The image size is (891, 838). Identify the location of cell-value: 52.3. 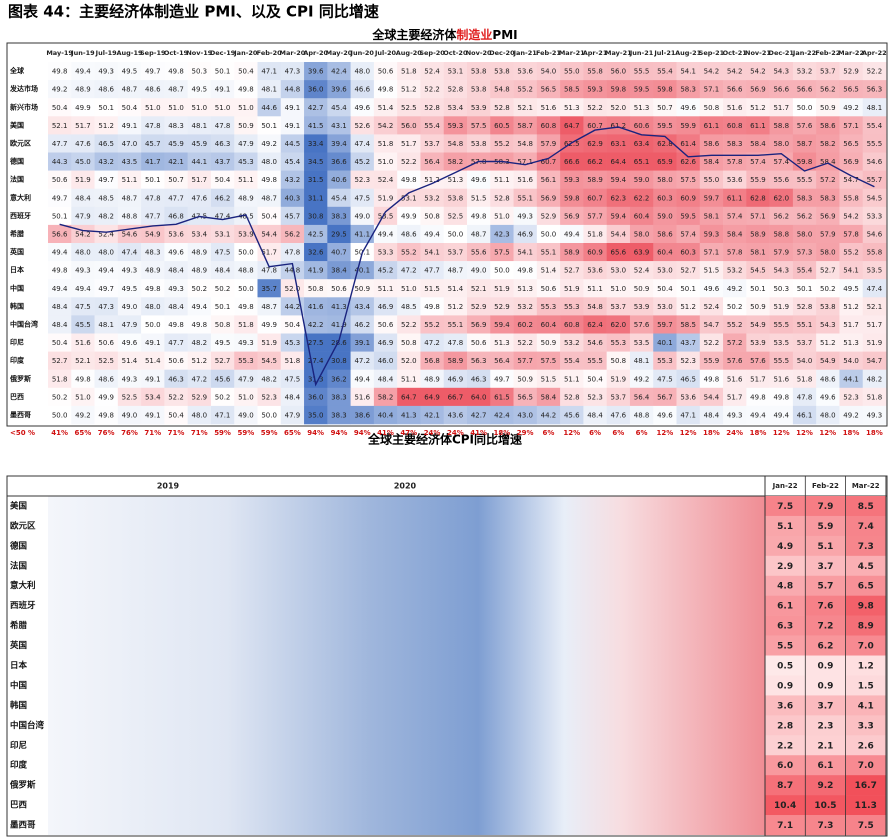
(362, 180).